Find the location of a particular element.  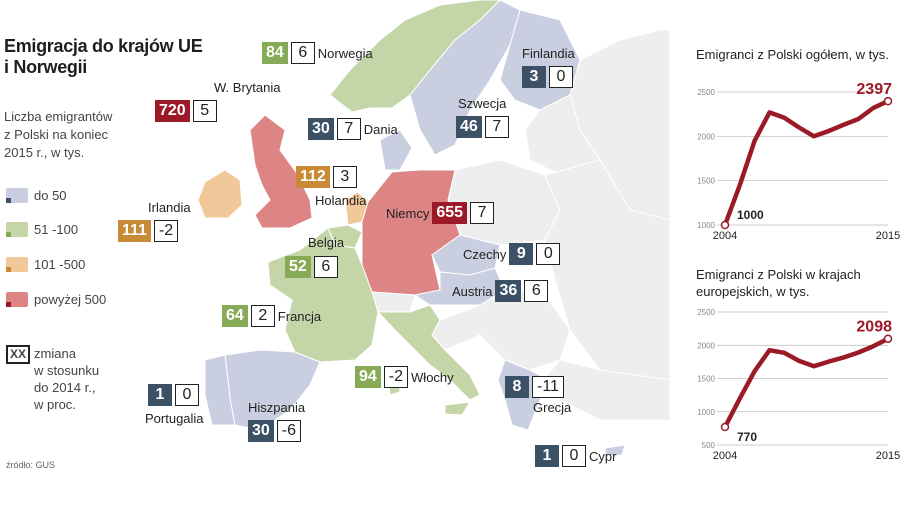

chart-1-title: Emigranci z Polski ogółem, w tys. is located at coordinates (792, 54).